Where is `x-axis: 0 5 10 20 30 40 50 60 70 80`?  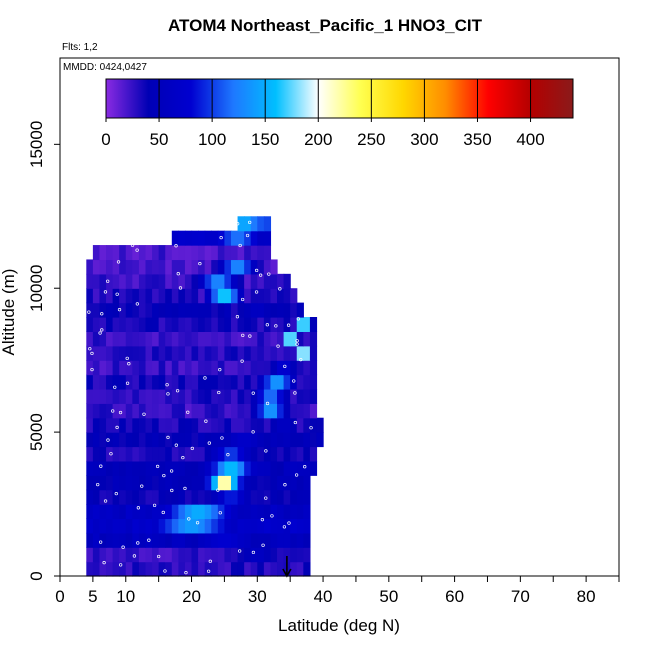 x-axis: 0 5 10 20 30 40 50 60 70 80 is located at coordinates (337, 591).